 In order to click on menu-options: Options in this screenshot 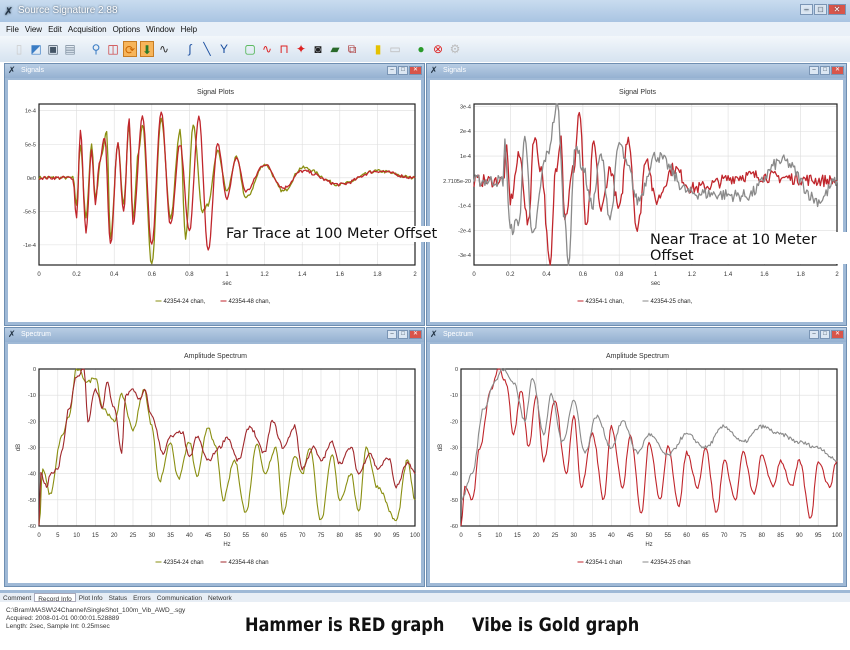, I will do `click(126, 29)`.